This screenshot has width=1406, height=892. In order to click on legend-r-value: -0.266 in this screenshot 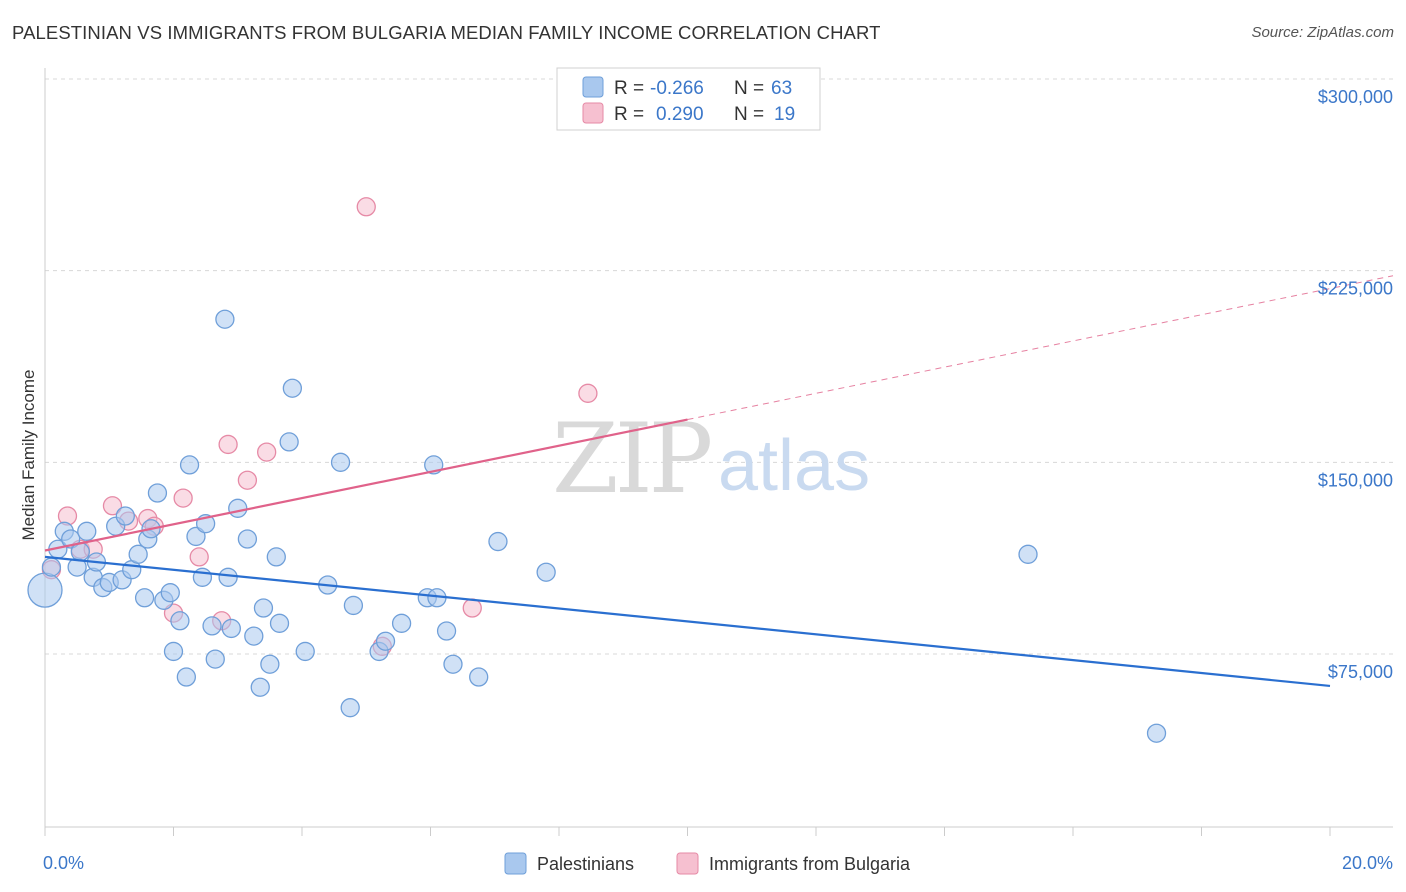, I will do `click(677, 88)`.